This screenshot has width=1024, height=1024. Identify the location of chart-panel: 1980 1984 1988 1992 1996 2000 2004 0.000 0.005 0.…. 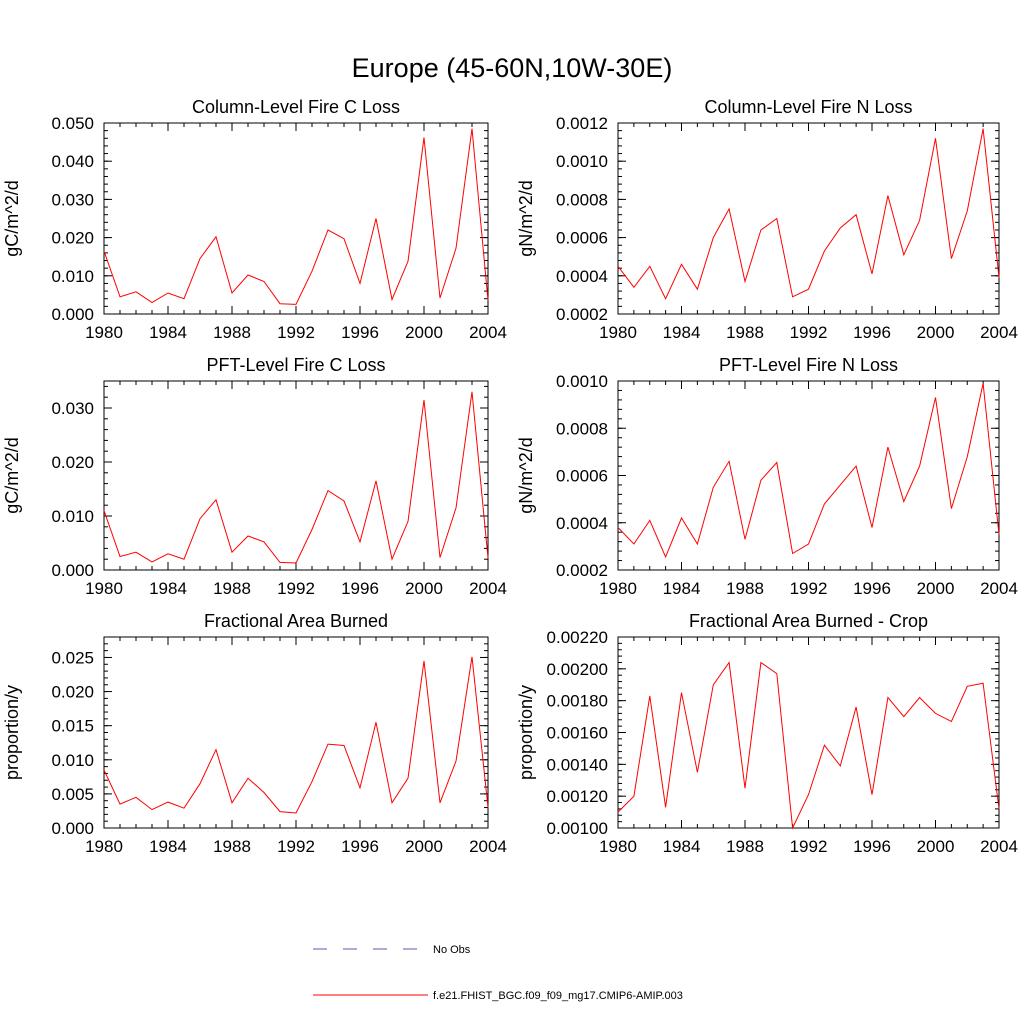
(254, 733).